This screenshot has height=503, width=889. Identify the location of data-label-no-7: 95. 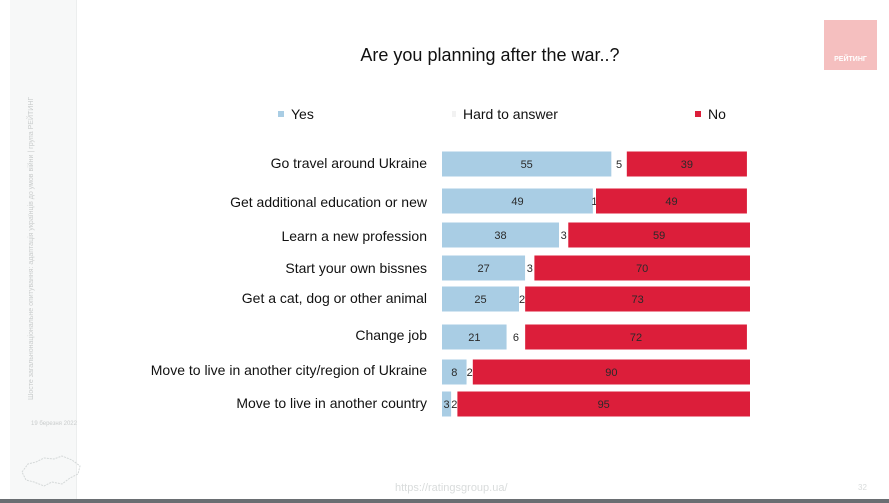
(604, 405).